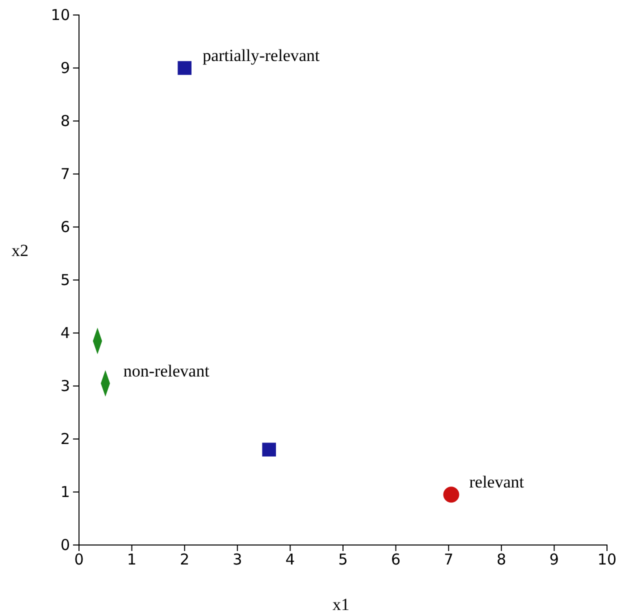  What do you see at coordinates (237, 559) in the screenshot?
I see `x-tick-label: 3` at bounding box center [237, 559].